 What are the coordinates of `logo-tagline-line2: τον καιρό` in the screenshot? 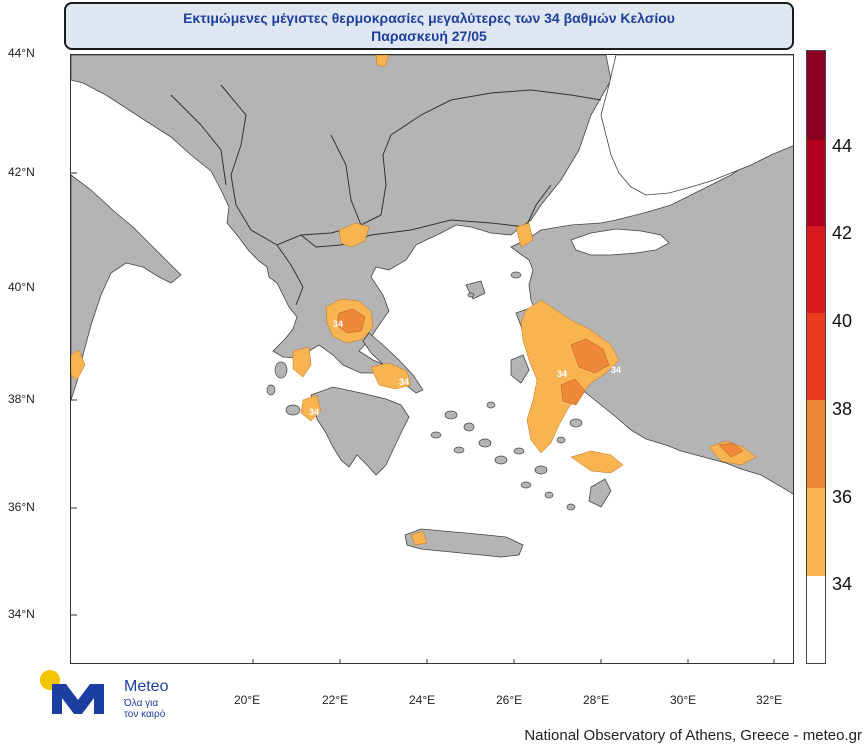 It's located at (145, 714).